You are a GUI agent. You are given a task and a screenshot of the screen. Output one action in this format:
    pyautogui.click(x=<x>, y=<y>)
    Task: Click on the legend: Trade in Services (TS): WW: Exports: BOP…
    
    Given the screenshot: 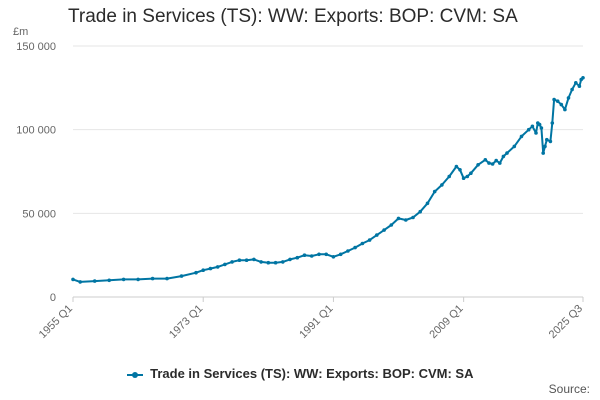 What is the action you would take?
    pyautogui.click(x=300, y=373)
    